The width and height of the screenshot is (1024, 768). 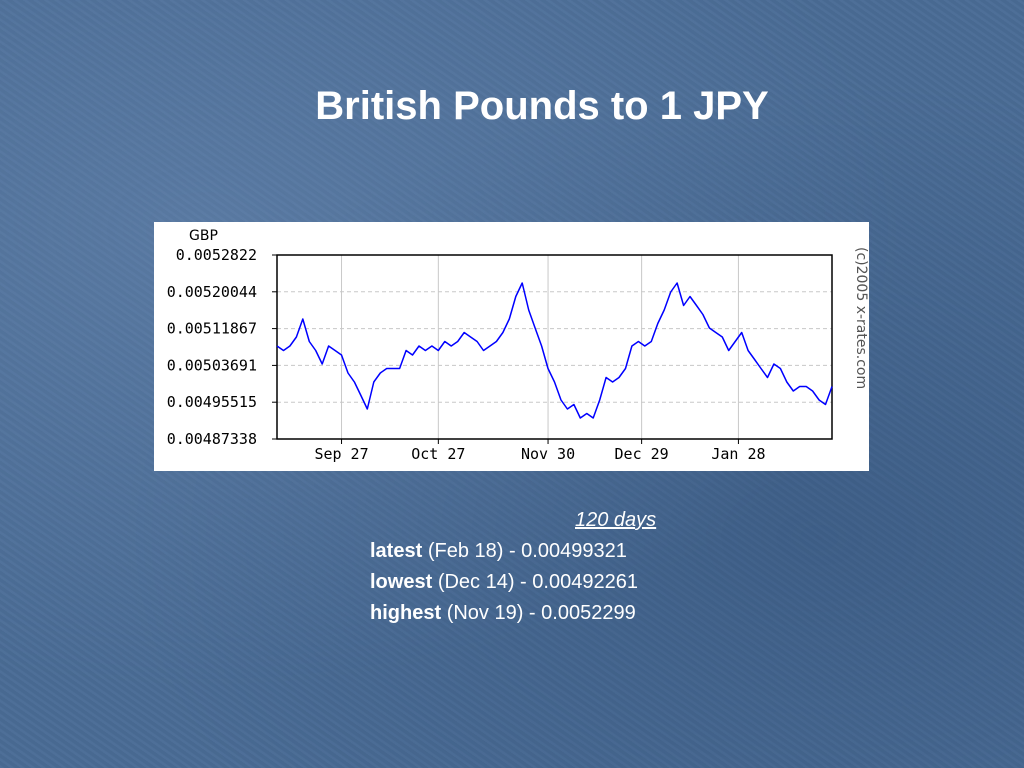 I want to click on lowest-value: (Dec 14) - 0.00492261, so click(x=537, y=582).